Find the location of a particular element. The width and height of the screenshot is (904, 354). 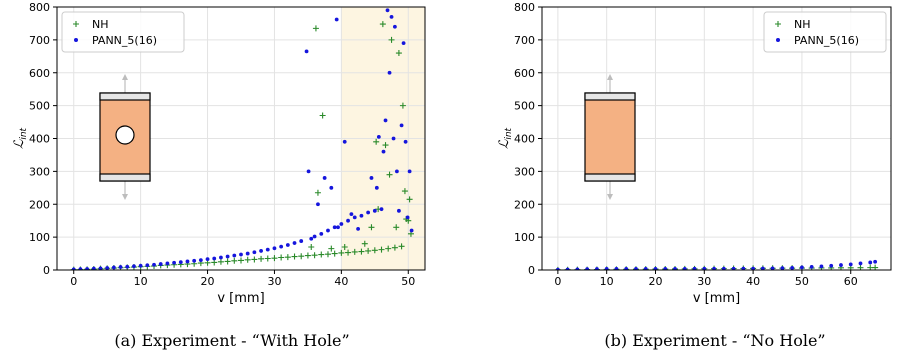

specimen-hole is located at coordinates (125, 135).